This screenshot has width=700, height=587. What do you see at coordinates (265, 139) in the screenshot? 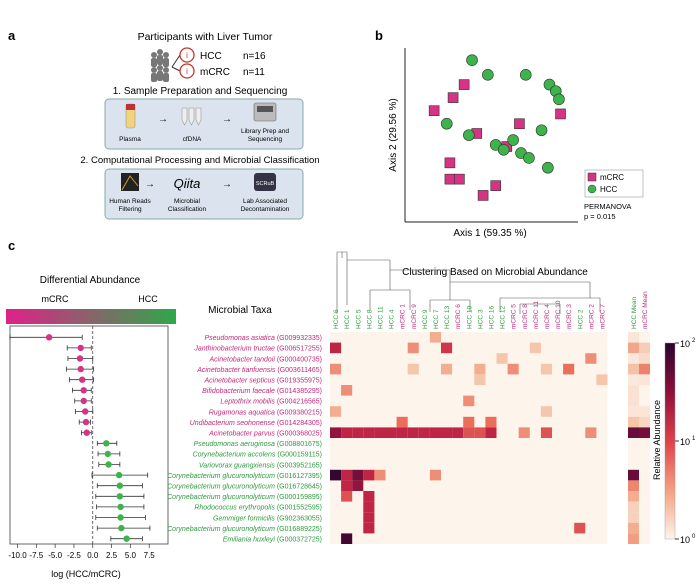
I see `sequencing-label: Sequencing` at bounding box center [265, 139].